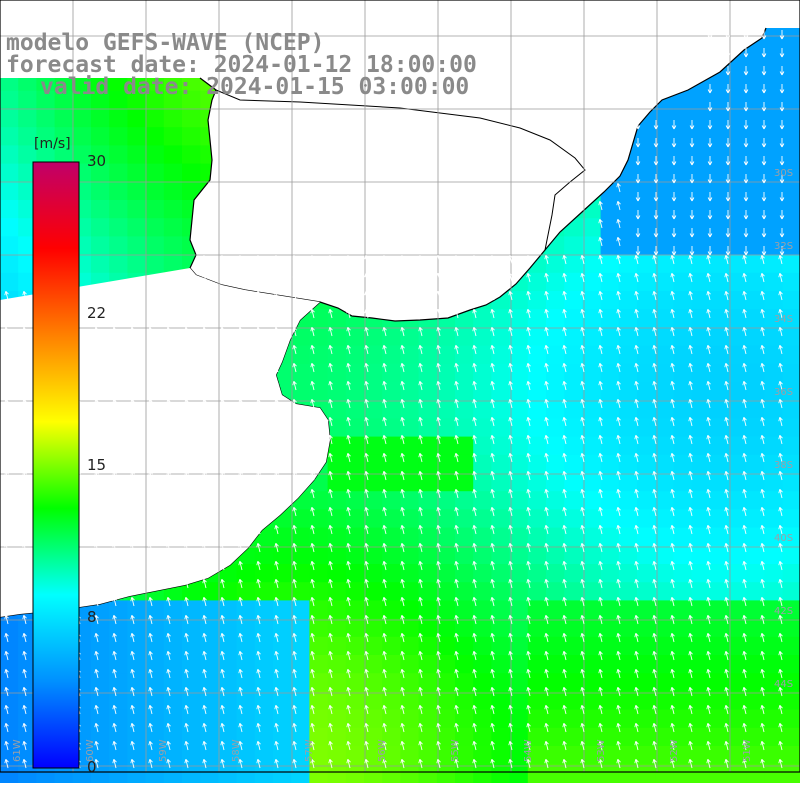  Describe the element at coordinates (163, 750) in the screenshot. I see `lon-label: 59W` at that location.